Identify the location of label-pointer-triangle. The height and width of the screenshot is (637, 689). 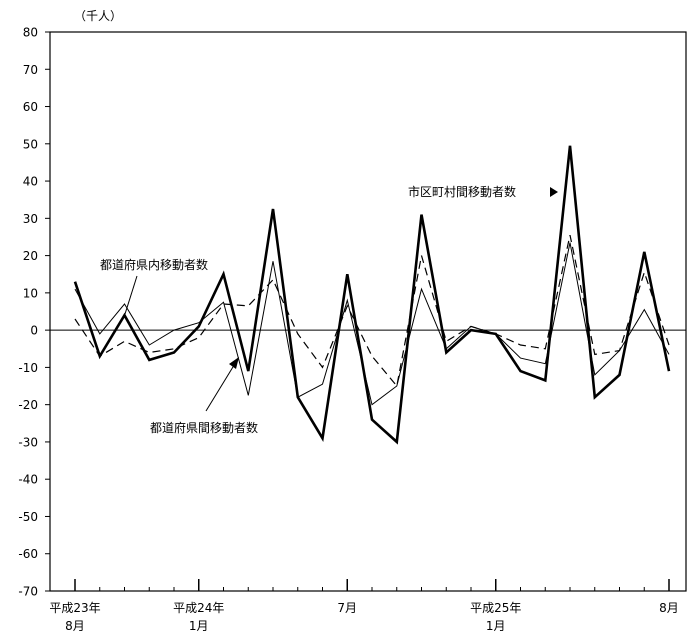
(554, 192).